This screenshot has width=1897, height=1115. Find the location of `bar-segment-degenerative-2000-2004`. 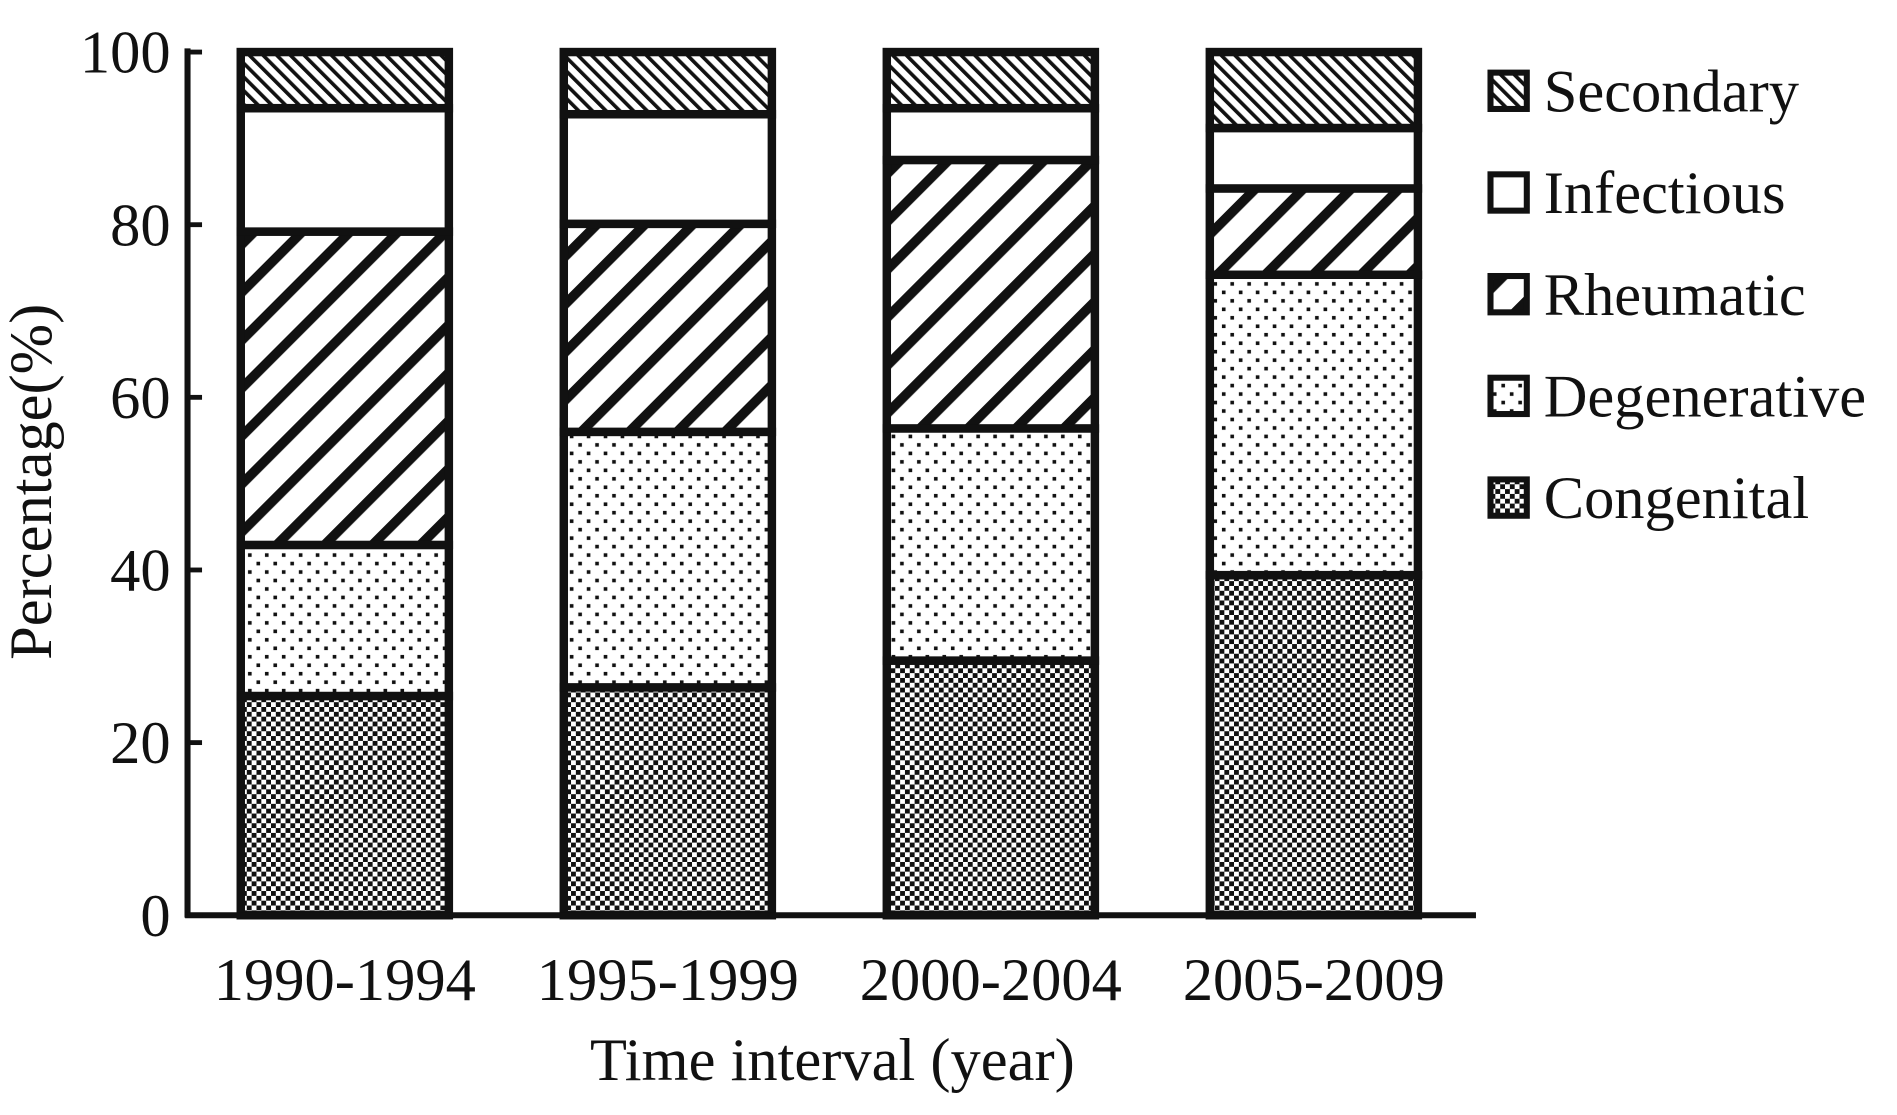

bar-segment-degenerative-2000-2004 is located at coordinates (991, 544).